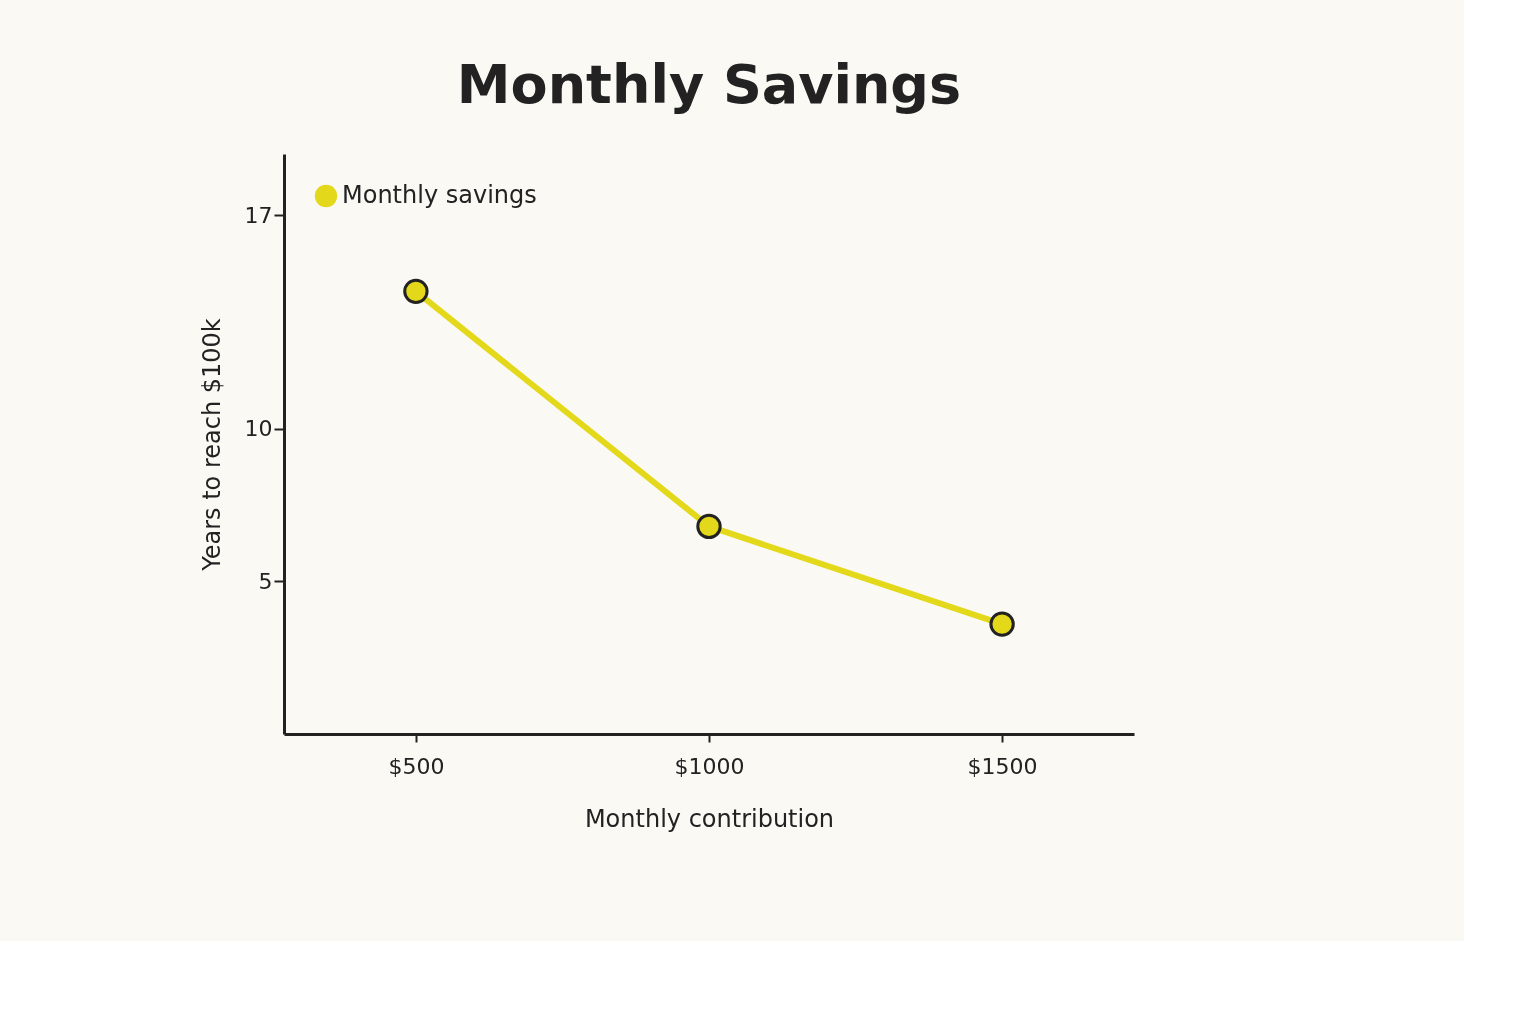 This screenshot has height=1024, width=1536. Describe the element at coordinates (709, 766) in the screenshot. I see `x-tick-label: $1000` at that location.